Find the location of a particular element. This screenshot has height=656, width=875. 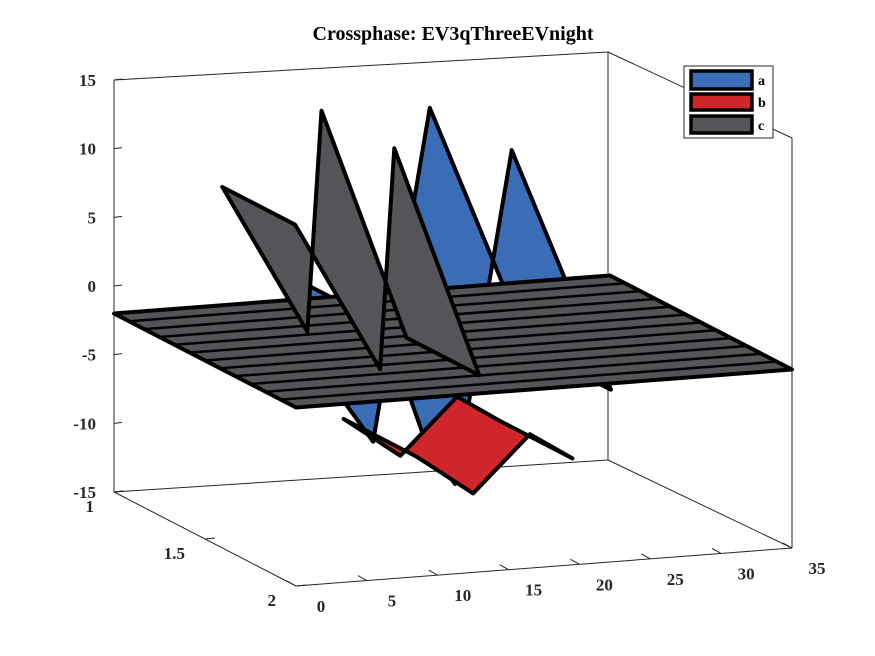

legend-label-c: c is located at coordinates (761, 126).